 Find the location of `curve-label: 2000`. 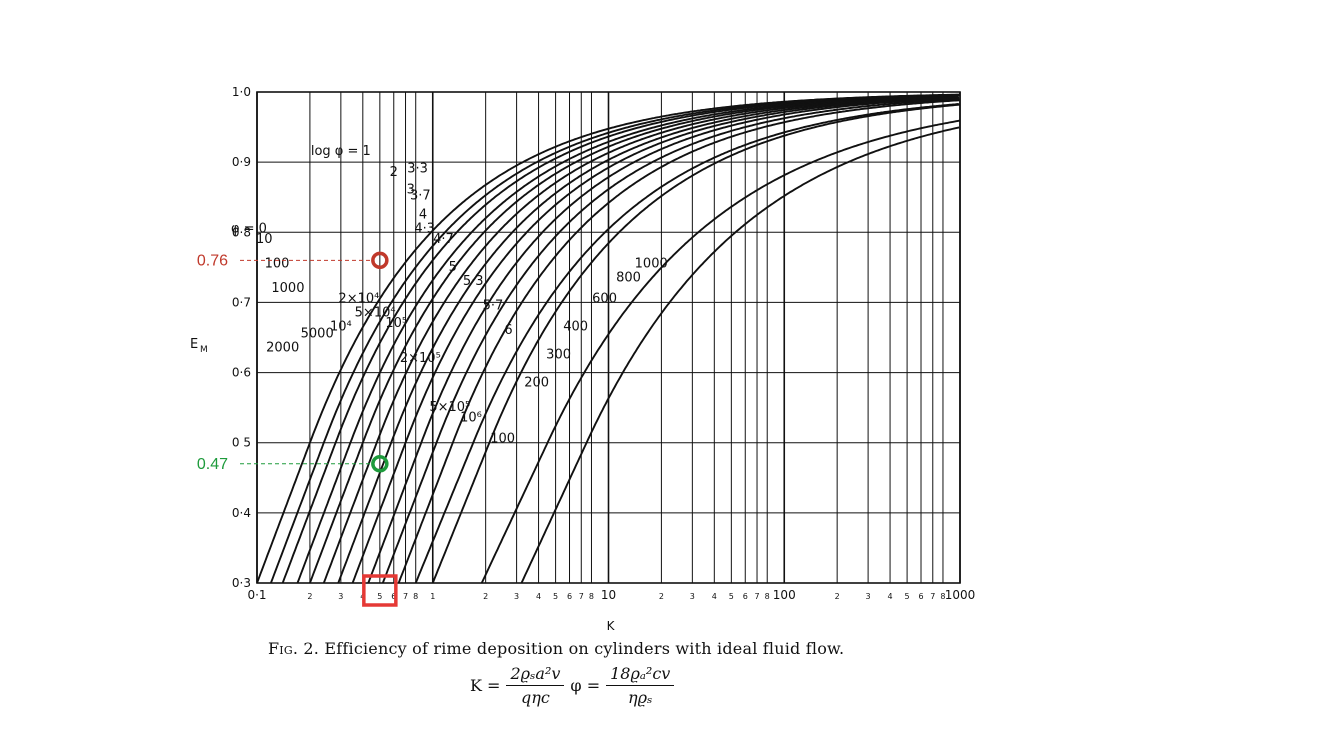

curve-label: 2000 is located at coordinates (282, 348).